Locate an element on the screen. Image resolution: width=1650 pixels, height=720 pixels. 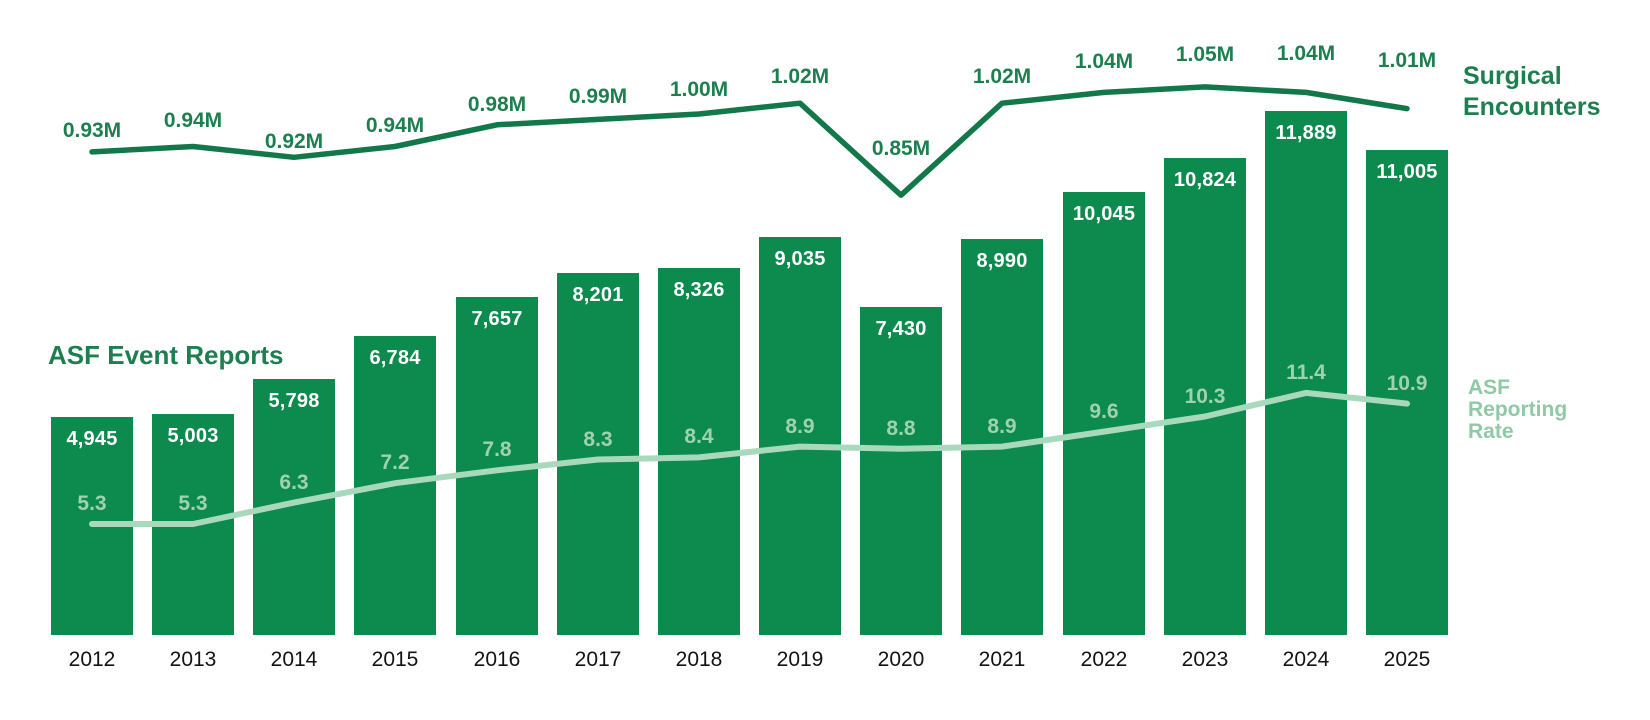
rate-value-label: 8.8 is located at coordinates (901, 428).